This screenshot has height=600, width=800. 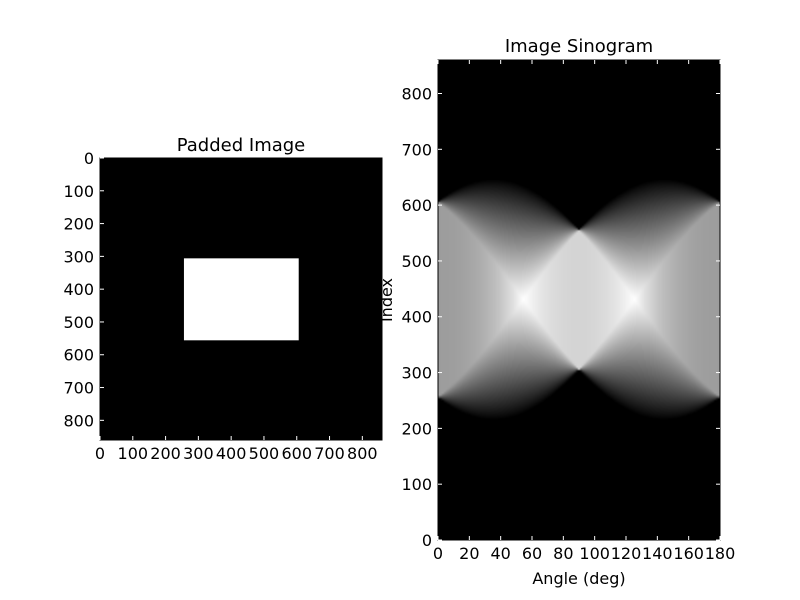 I want to click on sinogram-title: Image Sinogram, so click(x=579, y=46).